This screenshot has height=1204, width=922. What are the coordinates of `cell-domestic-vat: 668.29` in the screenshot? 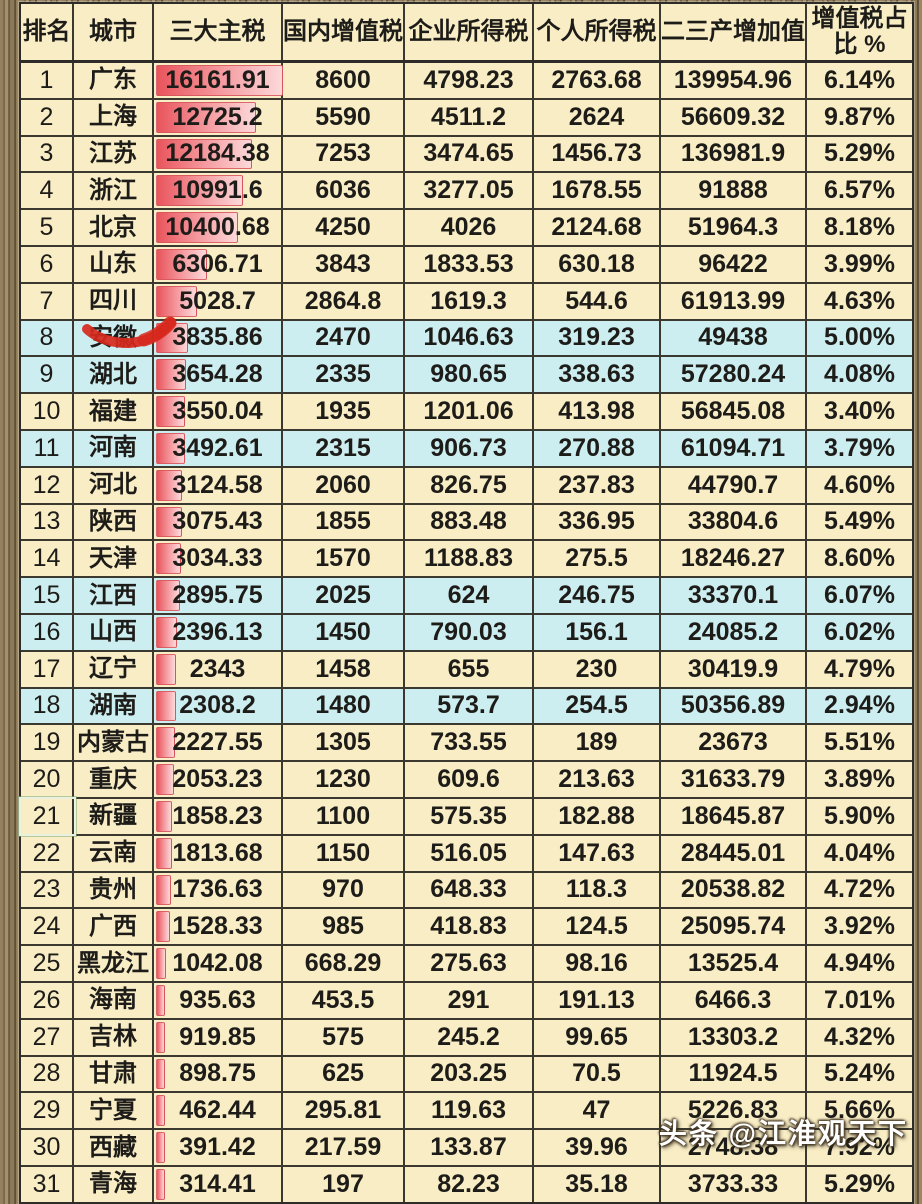 It's located at (344, 963).